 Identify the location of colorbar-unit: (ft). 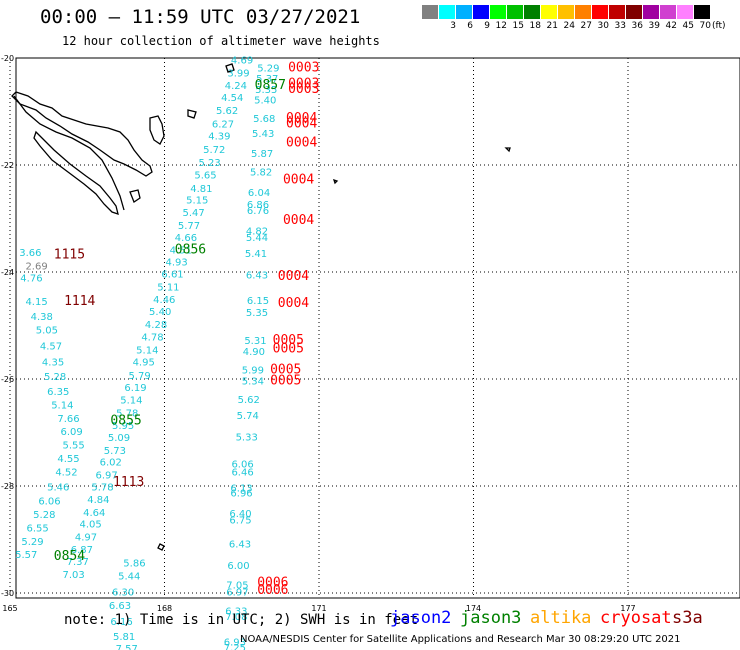
(719, 26).